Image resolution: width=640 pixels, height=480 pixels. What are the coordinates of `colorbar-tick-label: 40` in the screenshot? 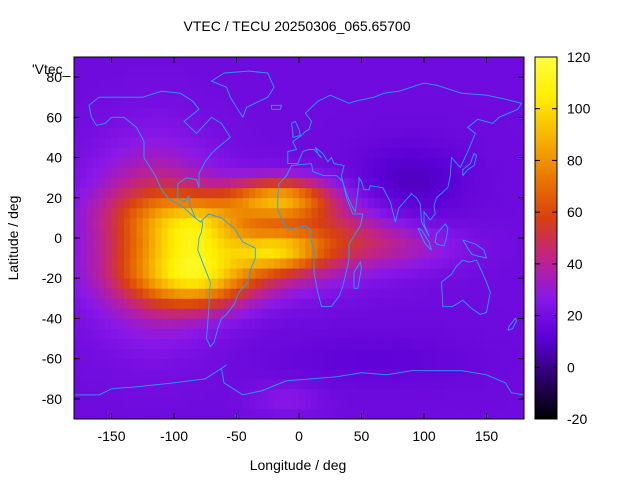 It's located at (575, 264).